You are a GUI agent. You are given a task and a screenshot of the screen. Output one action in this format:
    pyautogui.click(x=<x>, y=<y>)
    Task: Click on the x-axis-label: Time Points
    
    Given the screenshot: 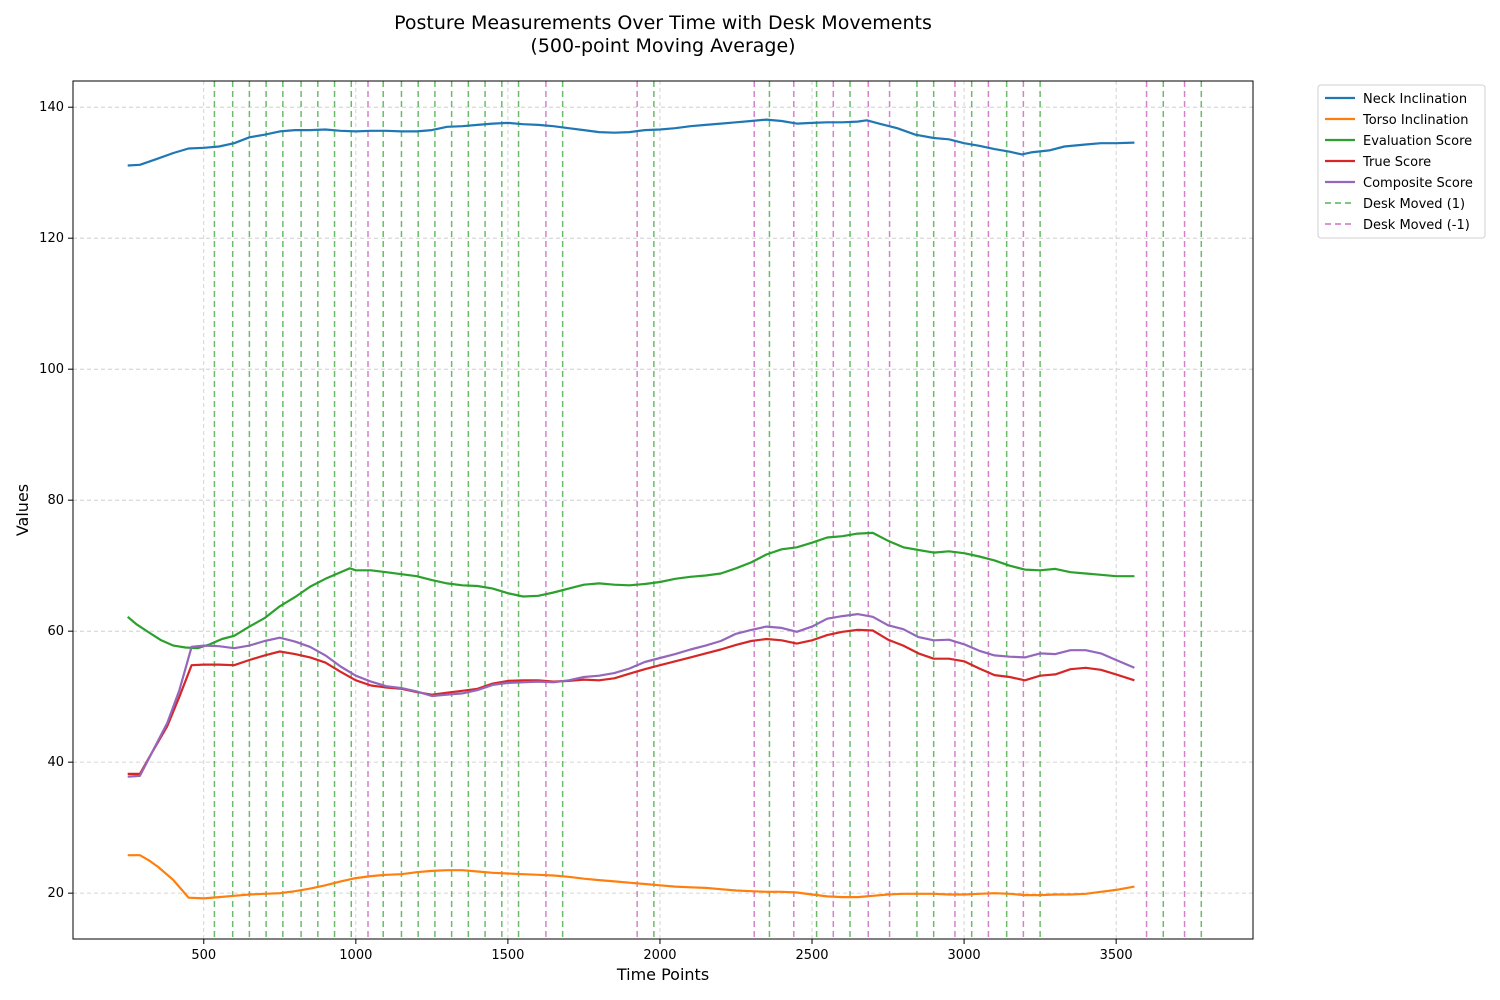 What is the action you would take?
    pyautogui.click(x=662, y=974)
    